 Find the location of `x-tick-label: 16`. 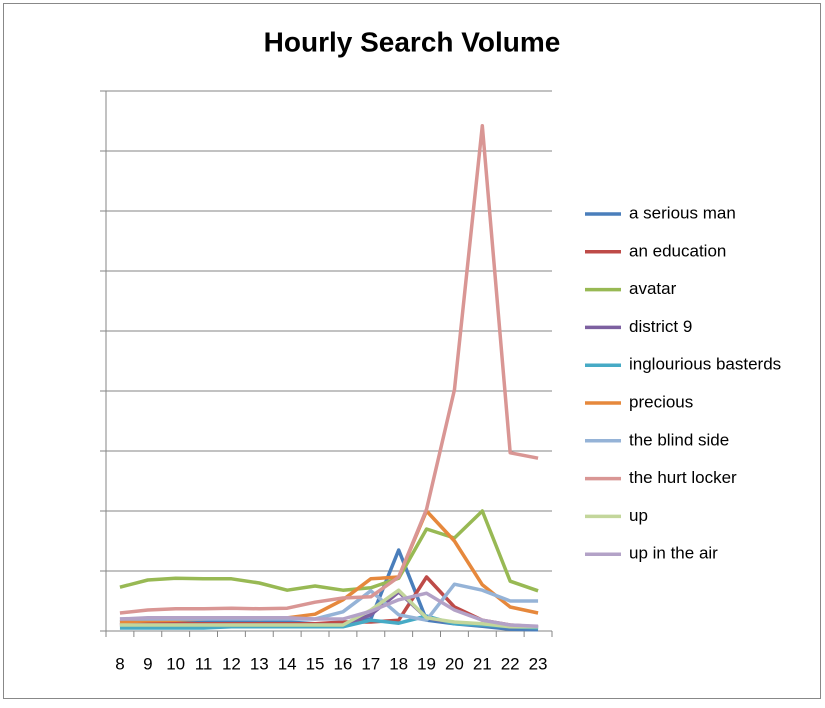

x-tick-label: 16 is located at coordinates (342, 663).